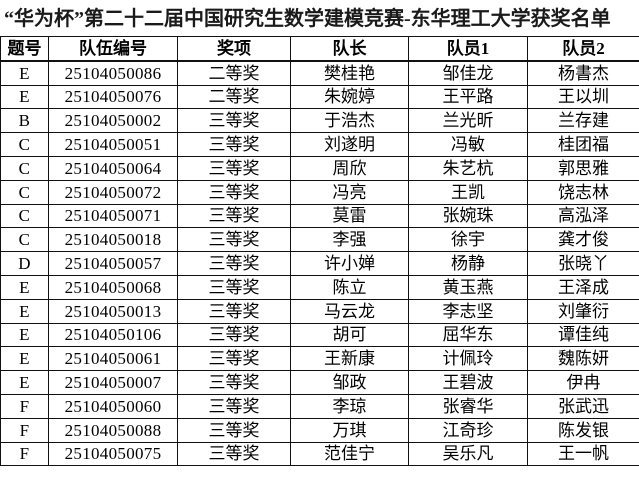  What do you see at coordinates (468, 216) in the screenshot?
I see `cell-member1: 张婉珠` at bounding box center [468, 216].